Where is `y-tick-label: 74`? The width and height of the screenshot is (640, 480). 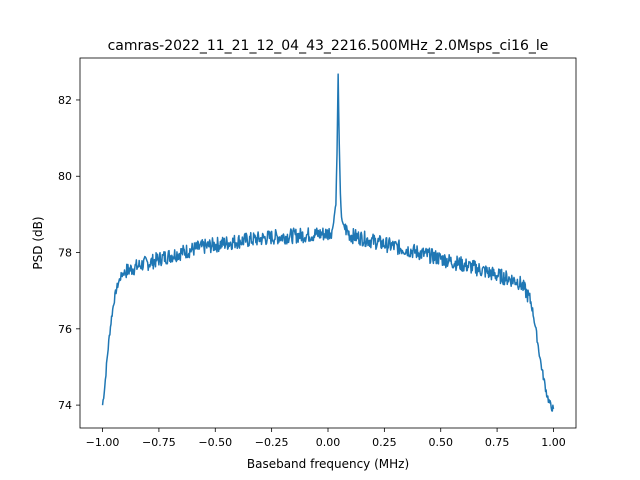
y-tick-label: 74 is located at coordinates (65, 405).